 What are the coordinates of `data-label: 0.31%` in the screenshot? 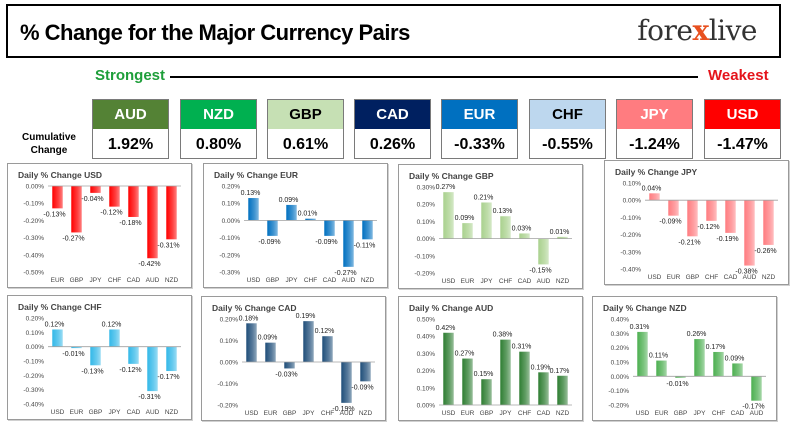 It's located at (640, 327).